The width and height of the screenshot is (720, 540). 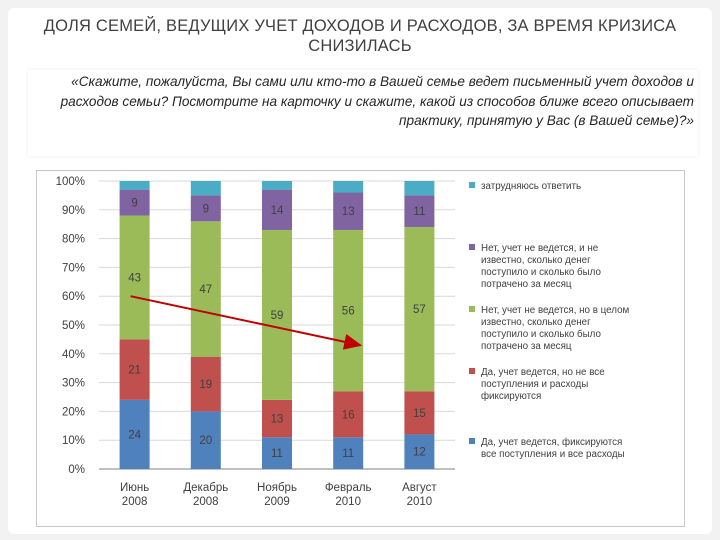 I want to click on data-label: 12, so click(x=419, y=453).